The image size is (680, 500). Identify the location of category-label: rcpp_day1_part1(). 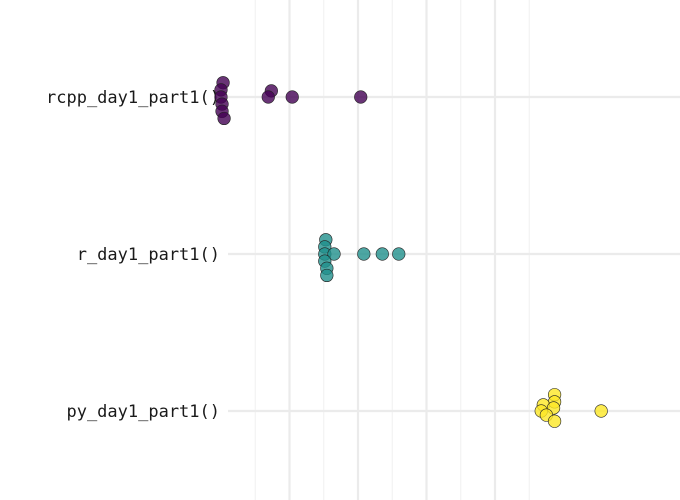
(133, 98).